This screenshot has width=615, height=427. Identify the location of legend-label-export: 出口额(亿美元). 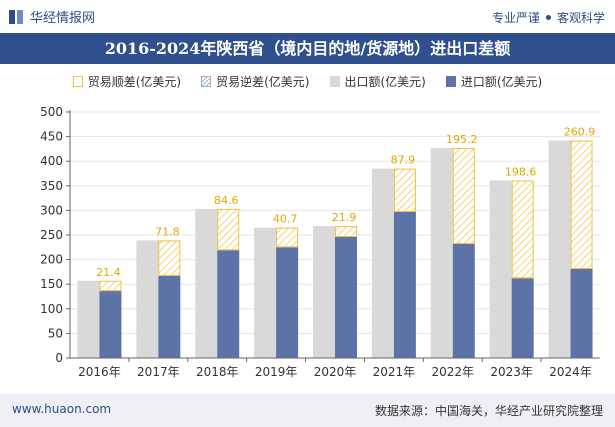
(385, 81).